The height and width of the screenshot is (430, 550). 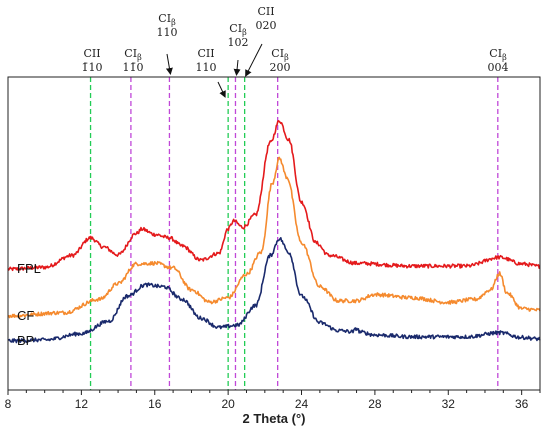 I want to click on series-label-bp: BP, so click(x=25, y=340).